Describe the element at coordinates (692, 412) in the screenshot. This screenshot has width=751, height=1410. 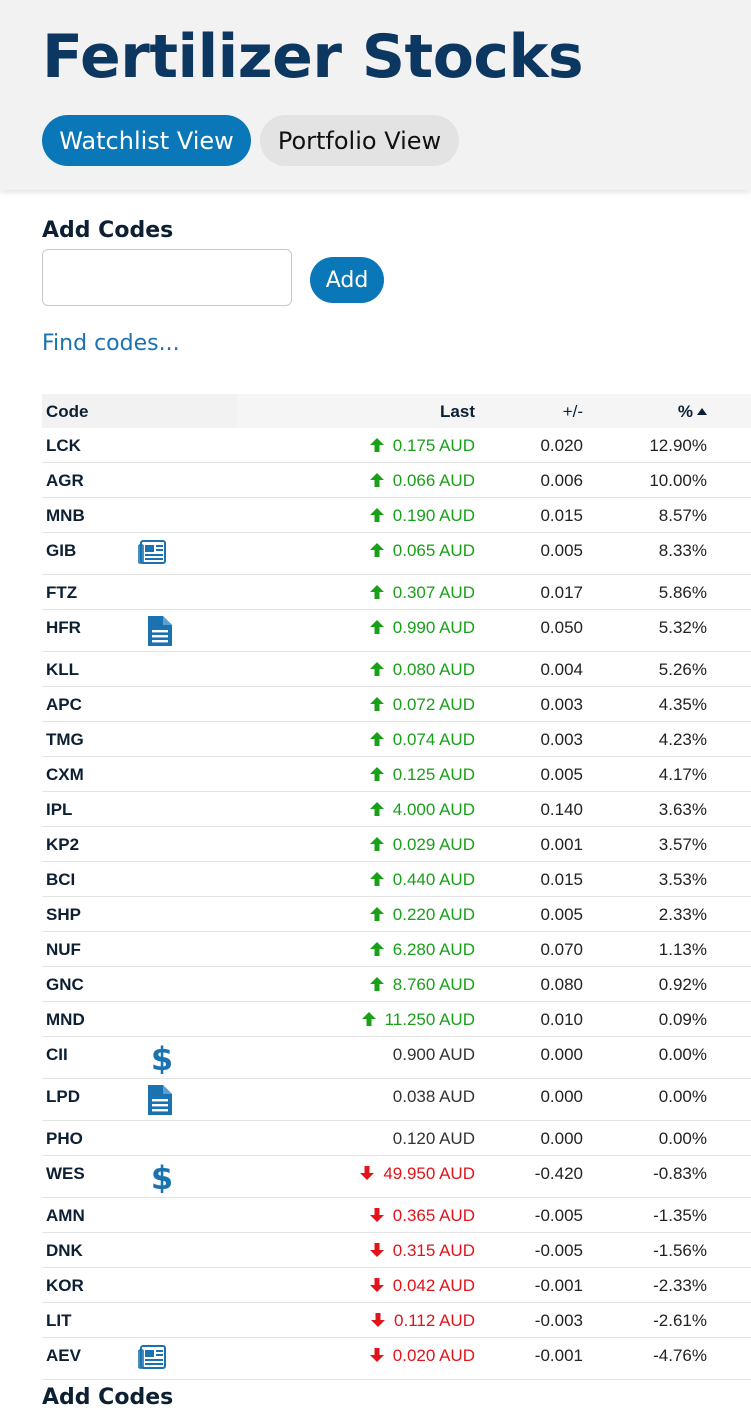
I see `column-header-pct: %` at that location.